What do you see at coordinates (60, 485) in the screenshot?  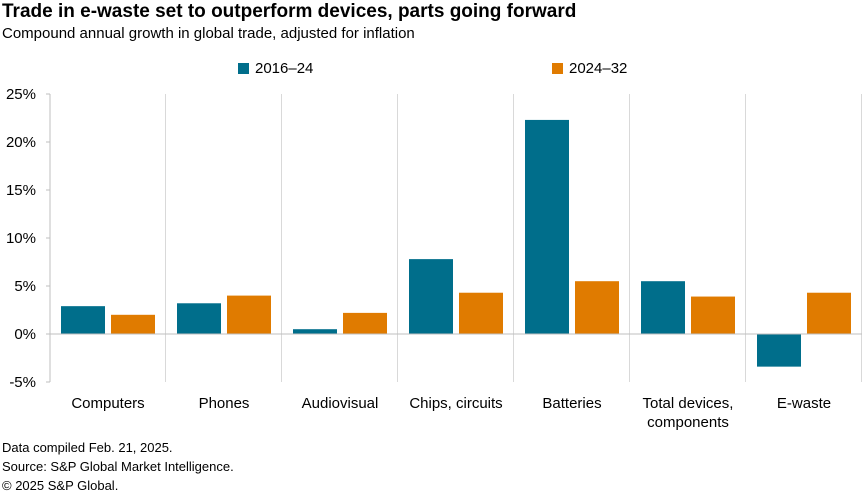 I see `footer-copyright: © 2025 S&P Global.` at bounding box center [60, 485].